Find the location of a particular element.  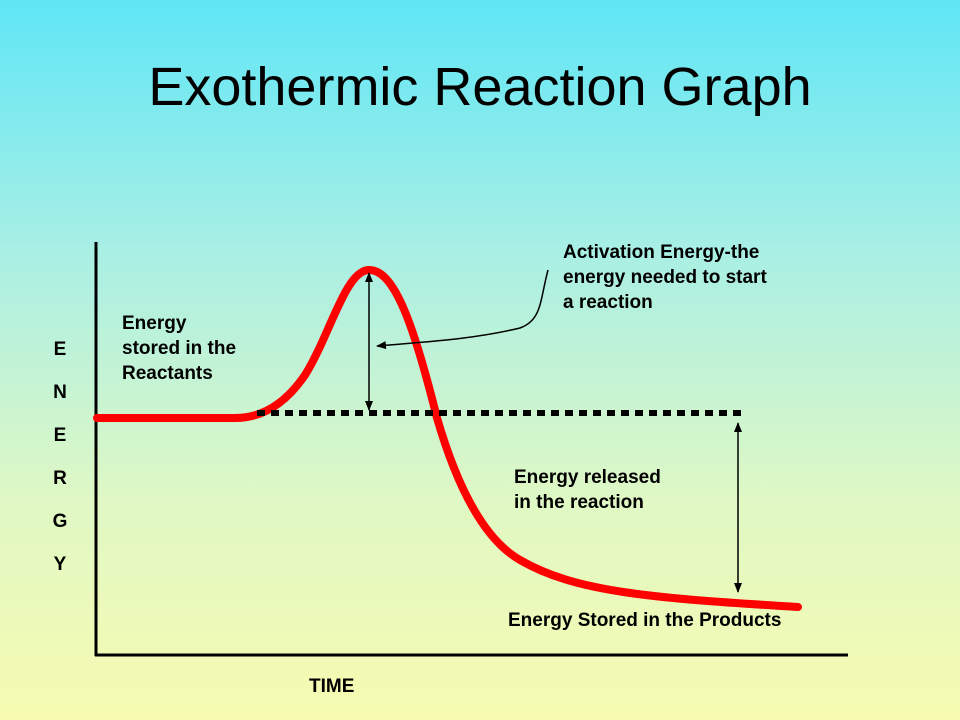

activation-label-line: a reaction is located at coordinates (608, 302).